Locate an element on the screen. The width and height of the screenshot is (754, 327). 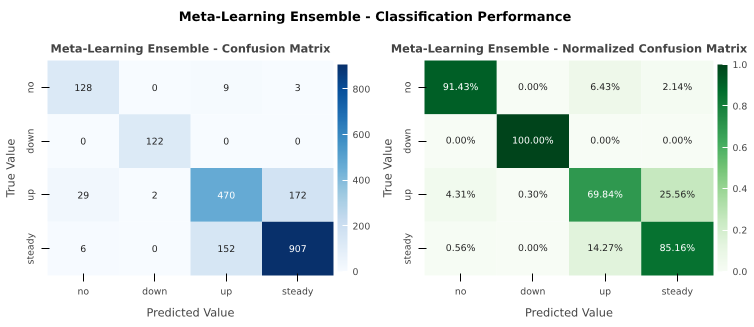
data-label: 0.56% is located at coordinates (461, 248).